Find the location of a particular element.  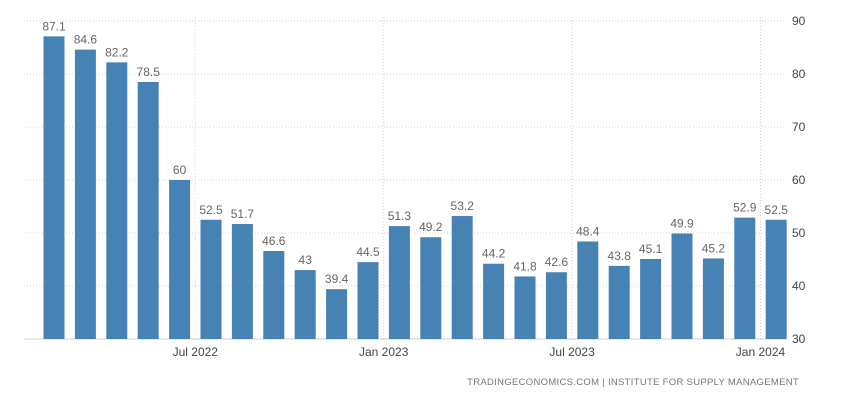

bar-value-label: 46.6 is located at coordinates (274, 241).